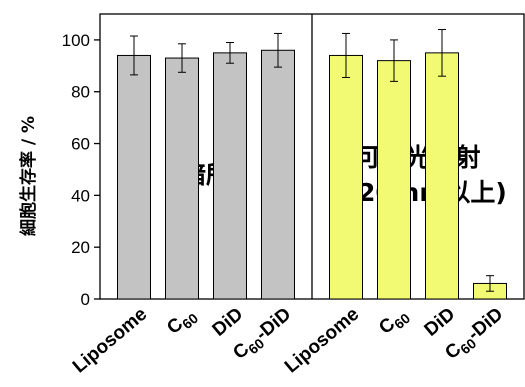 This screenshot has height=387, width=525. Describe the element at coordinates (80, 144) in the screenshot. I see `y-tick-label: 60` at that location.